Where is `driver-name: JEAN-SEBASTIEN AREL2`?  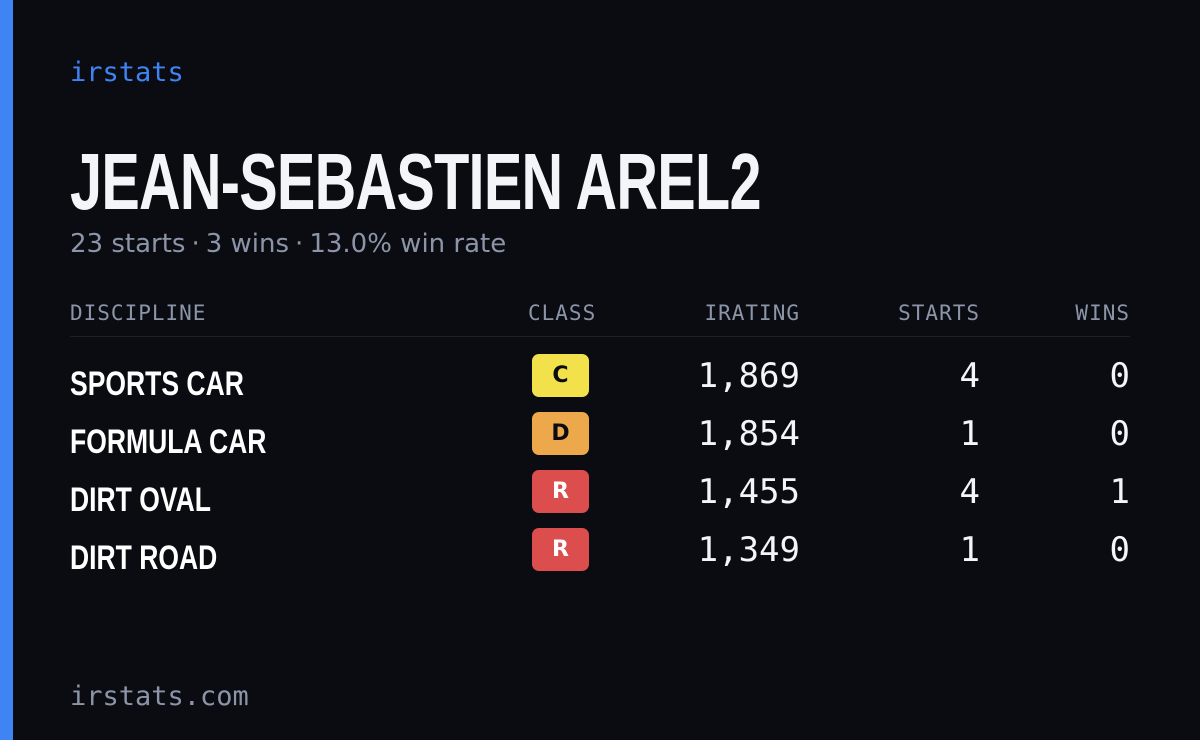
driver-name: JEAN-SEBASTIEN AREL2 is located at coordinates (416, 181).